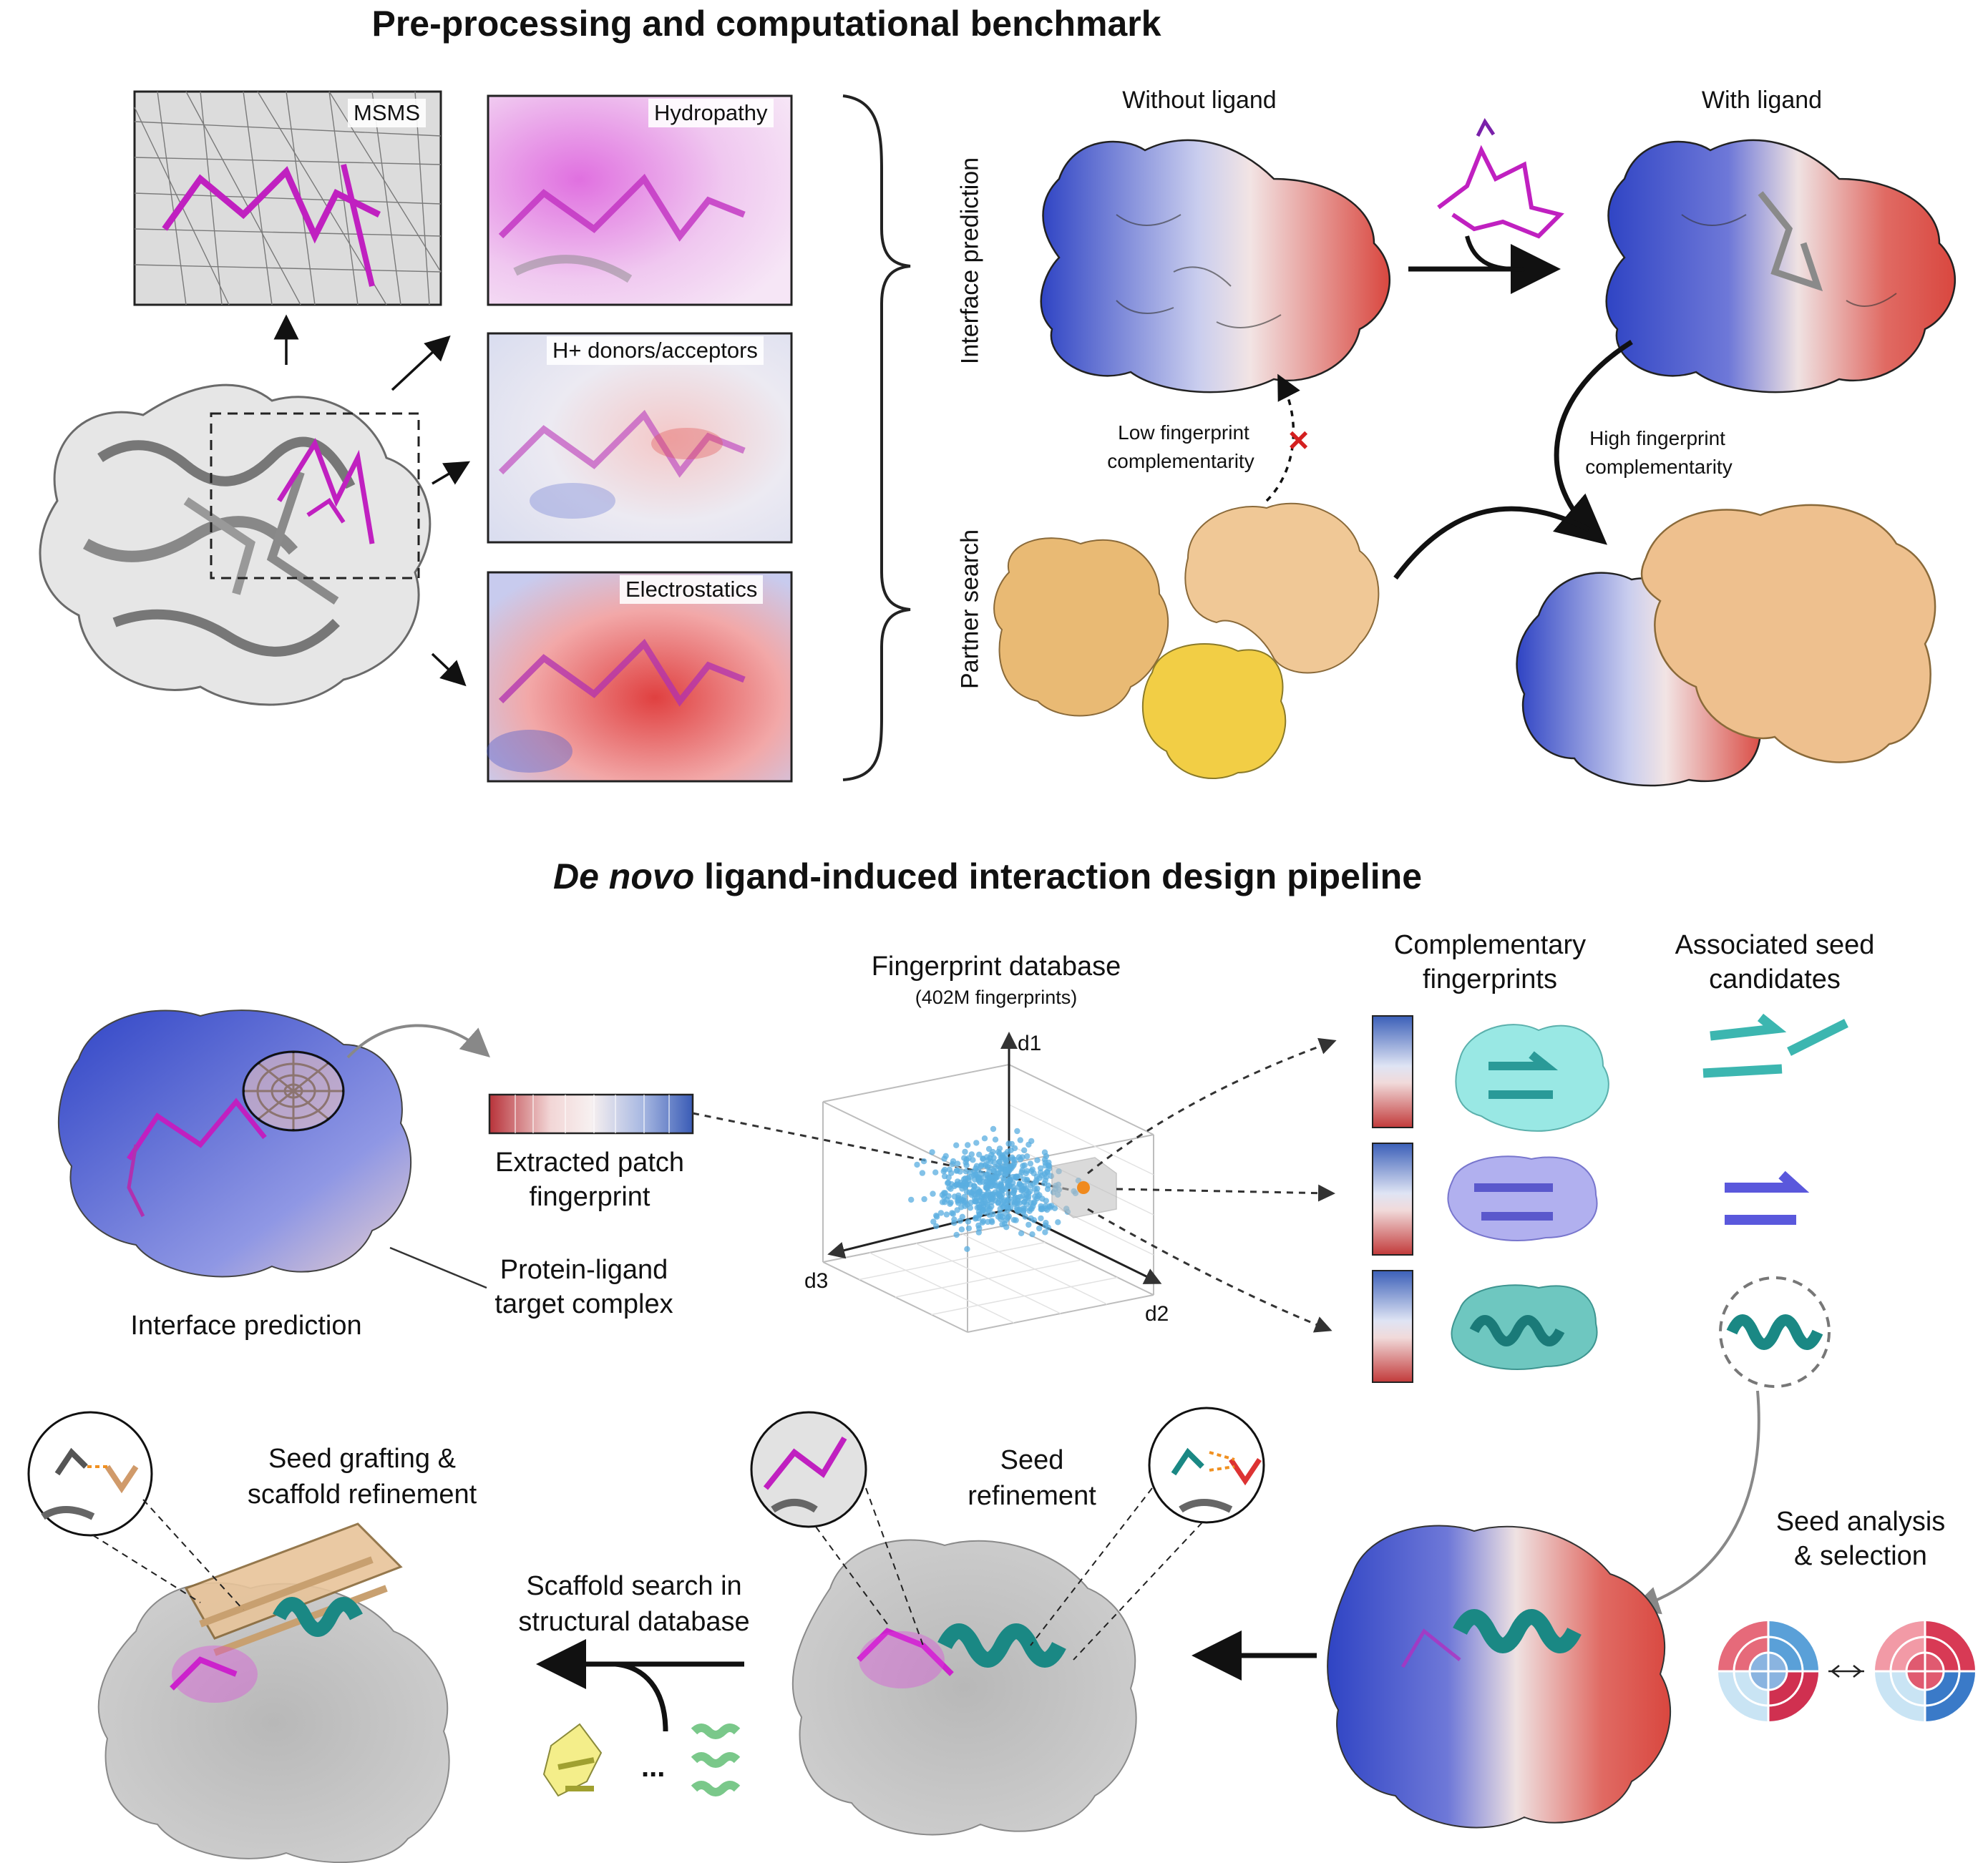 This screenshot has width=1988, height=1863. Describe the element at coordinates (970, 261) in the screenshot. I see `interface-prediction-vertical-label: Interface prediction` at that location.